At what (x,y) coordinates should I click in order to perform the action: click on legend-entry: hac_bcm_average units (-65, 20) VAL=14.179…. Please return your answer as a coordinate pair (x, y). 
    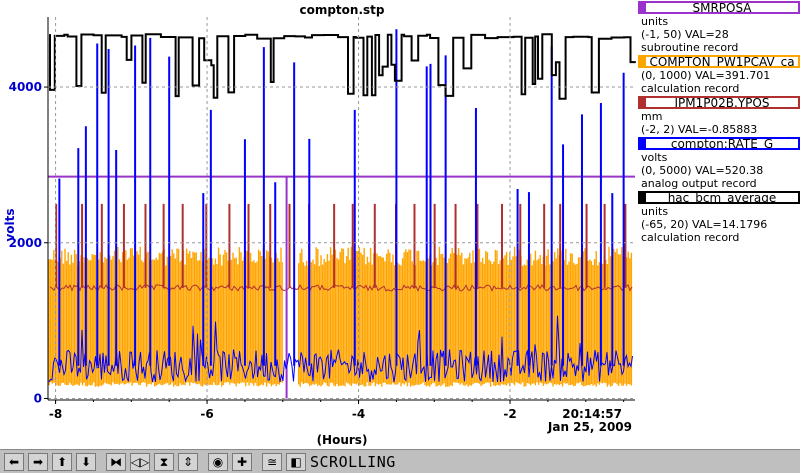
    Looking at the image, I should click on (719, 217).